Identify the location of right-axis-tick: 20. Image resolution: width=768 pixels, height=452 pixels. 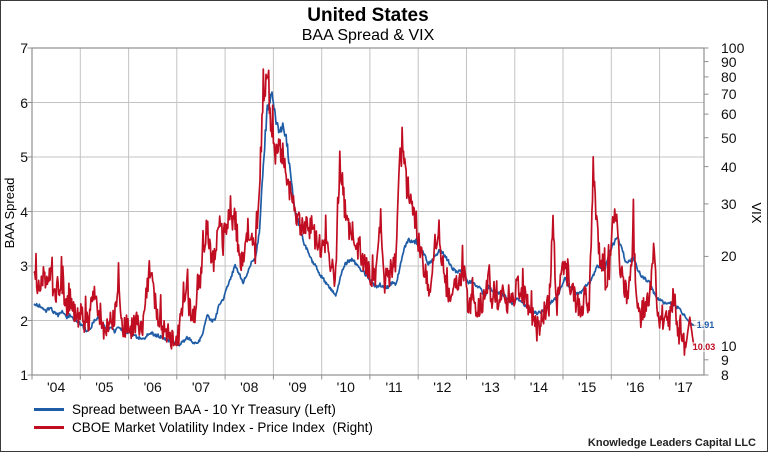
(729, 256).